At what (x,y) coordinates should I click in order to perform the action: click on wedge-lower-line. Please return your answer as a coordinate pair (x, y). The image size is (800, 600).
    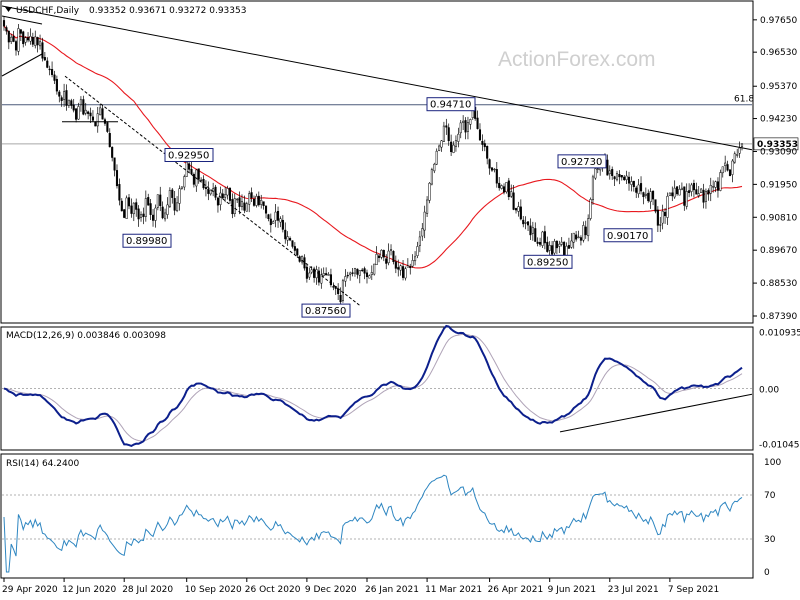
    Looking at the image, I should click on (22, 65).